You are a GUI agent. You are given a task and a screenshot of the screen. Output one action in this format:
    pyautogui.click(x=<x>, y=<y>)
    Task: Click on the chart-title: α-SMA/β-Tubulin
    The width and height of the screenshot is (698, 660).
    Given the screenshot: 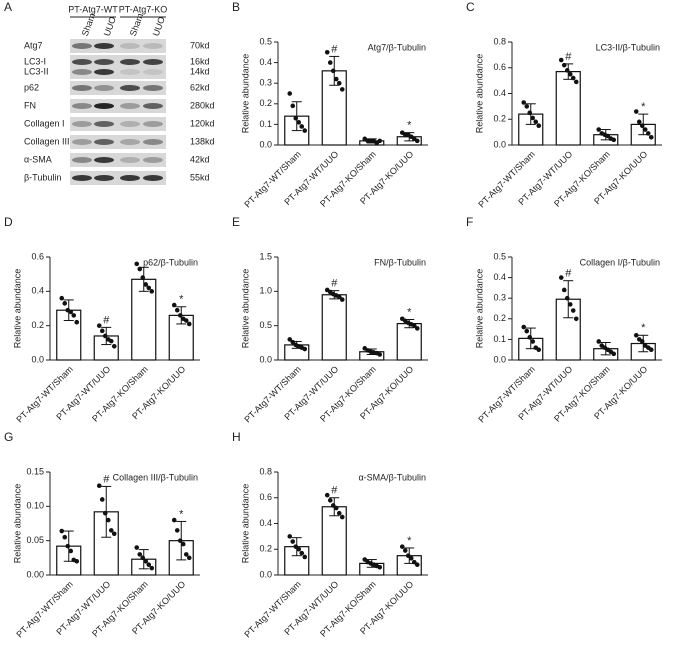 What is the action you would take?
    pyautogui.click(x=392, y=477)
    